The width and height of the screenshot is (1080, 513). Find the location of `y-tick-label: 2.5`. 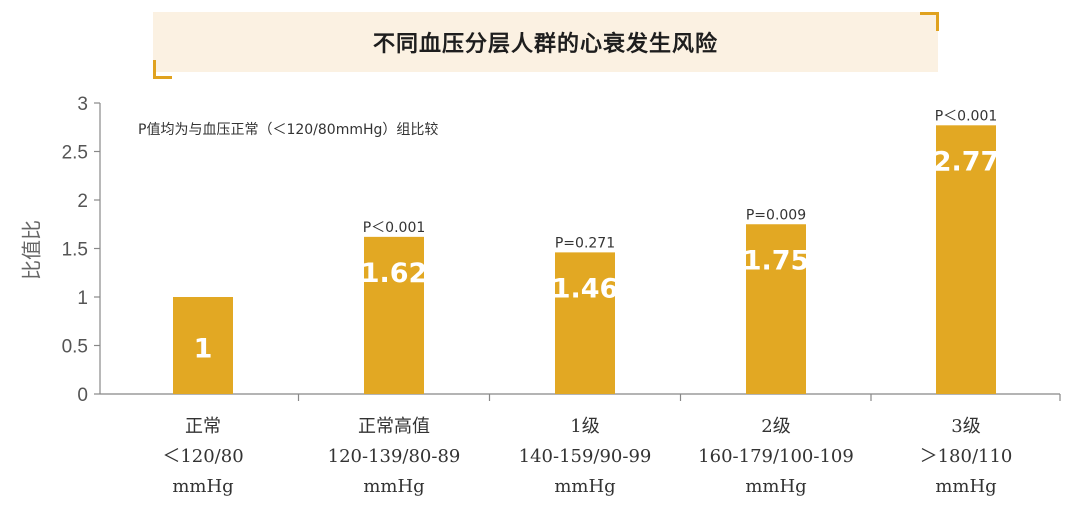

y-tick-label: 2.5 is located at coordinates (75, 153).